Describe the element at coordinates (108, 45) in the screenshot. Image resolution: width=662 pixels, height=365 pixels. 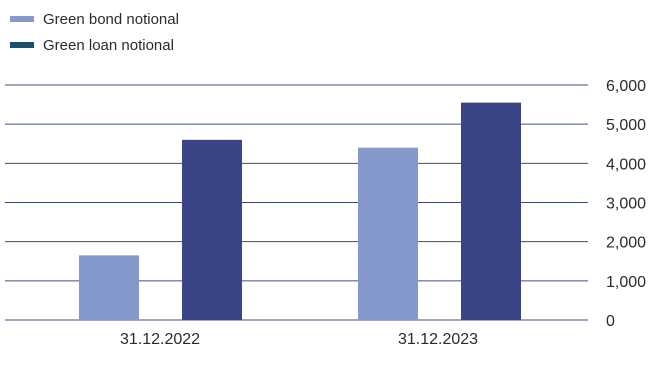
I see `legend-label-green-loan: Green loan notional` at that location.